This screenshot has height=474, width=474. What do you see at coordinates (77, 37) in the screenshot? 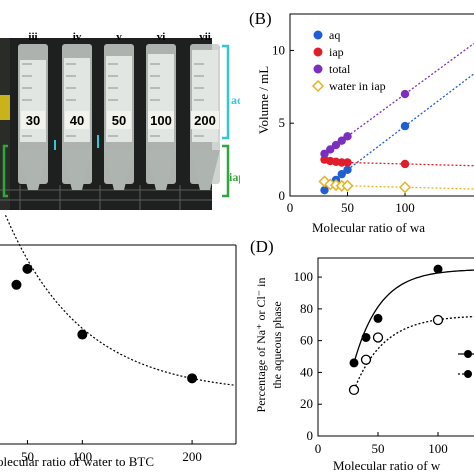
I see `tube-label-iv: iv` at bounding box center [77, 37].